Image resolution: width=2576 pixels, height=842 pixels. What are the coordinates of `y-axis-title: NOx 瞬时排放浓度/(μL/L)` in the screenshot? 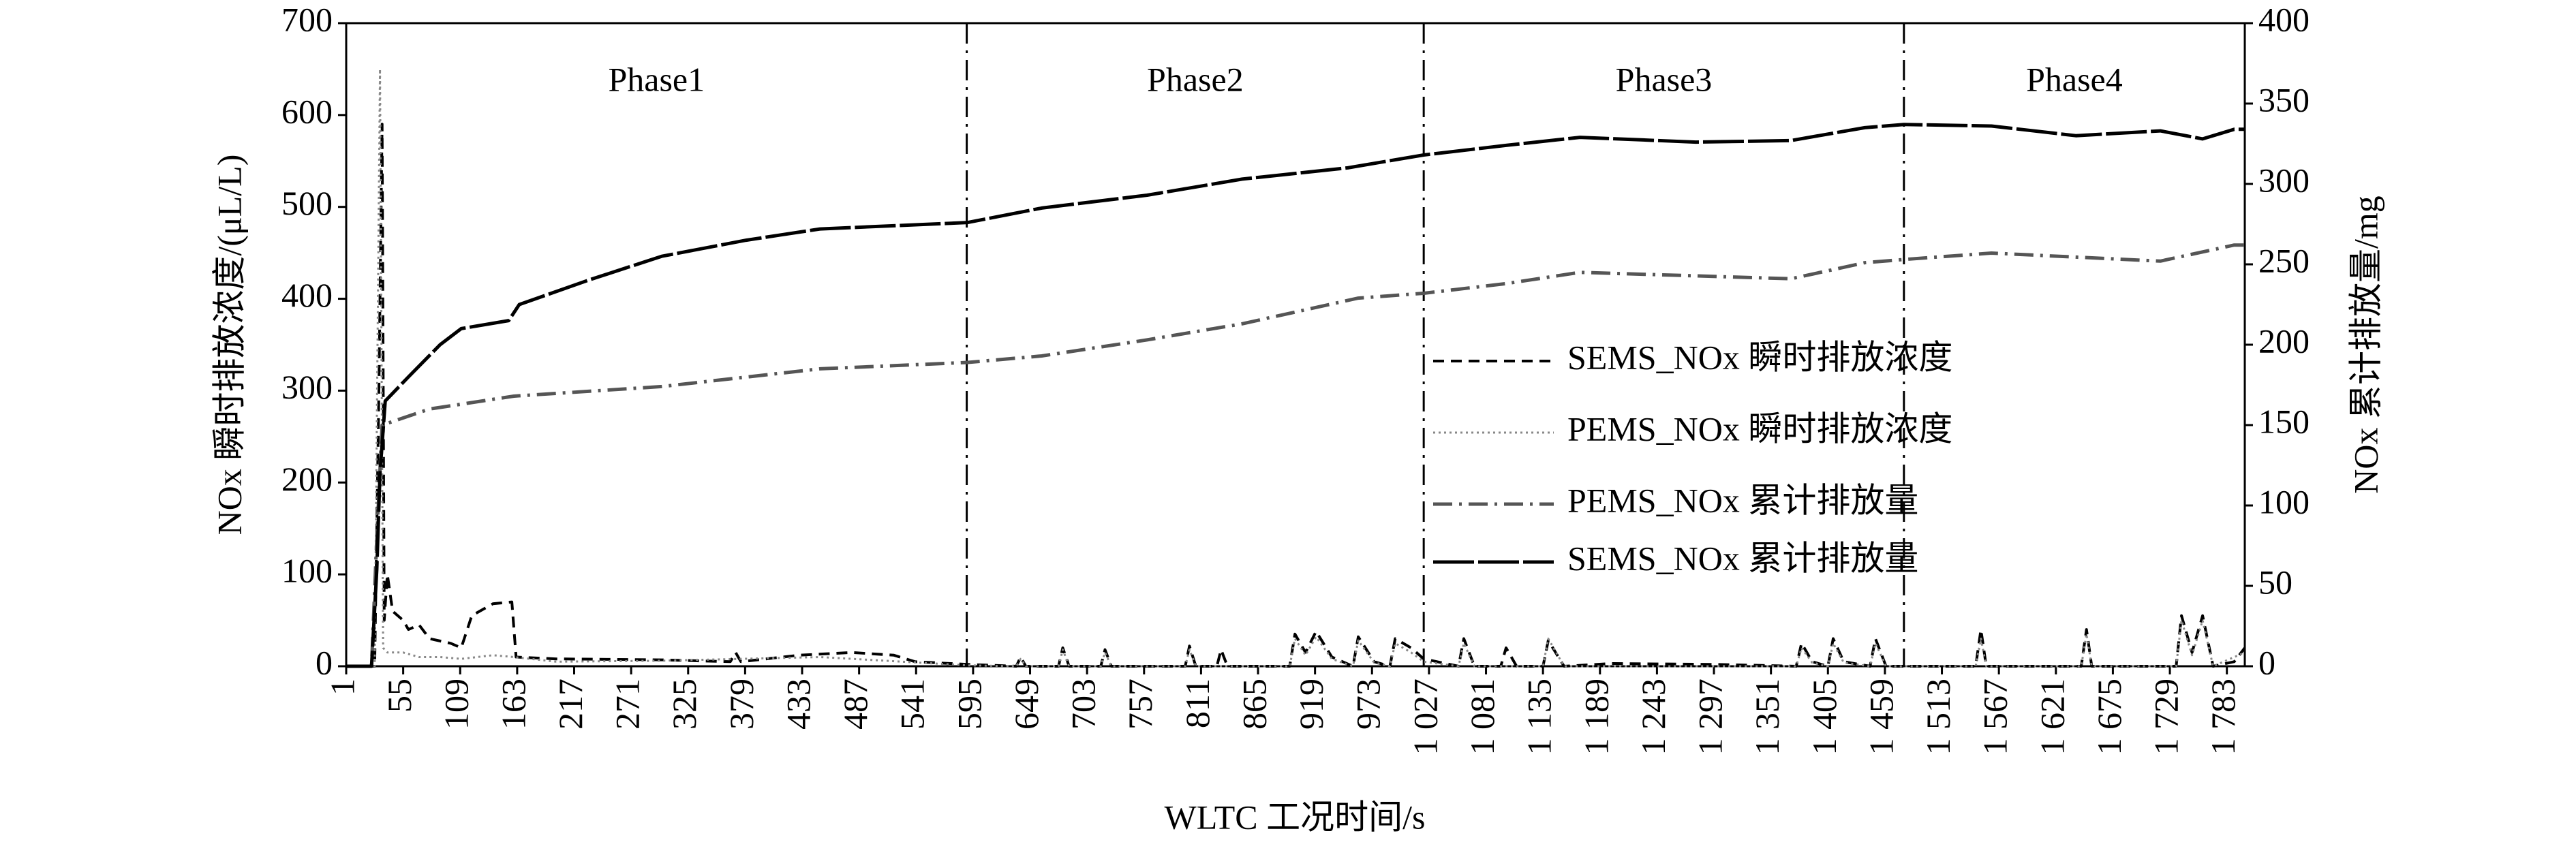 It's located at (229, 345).